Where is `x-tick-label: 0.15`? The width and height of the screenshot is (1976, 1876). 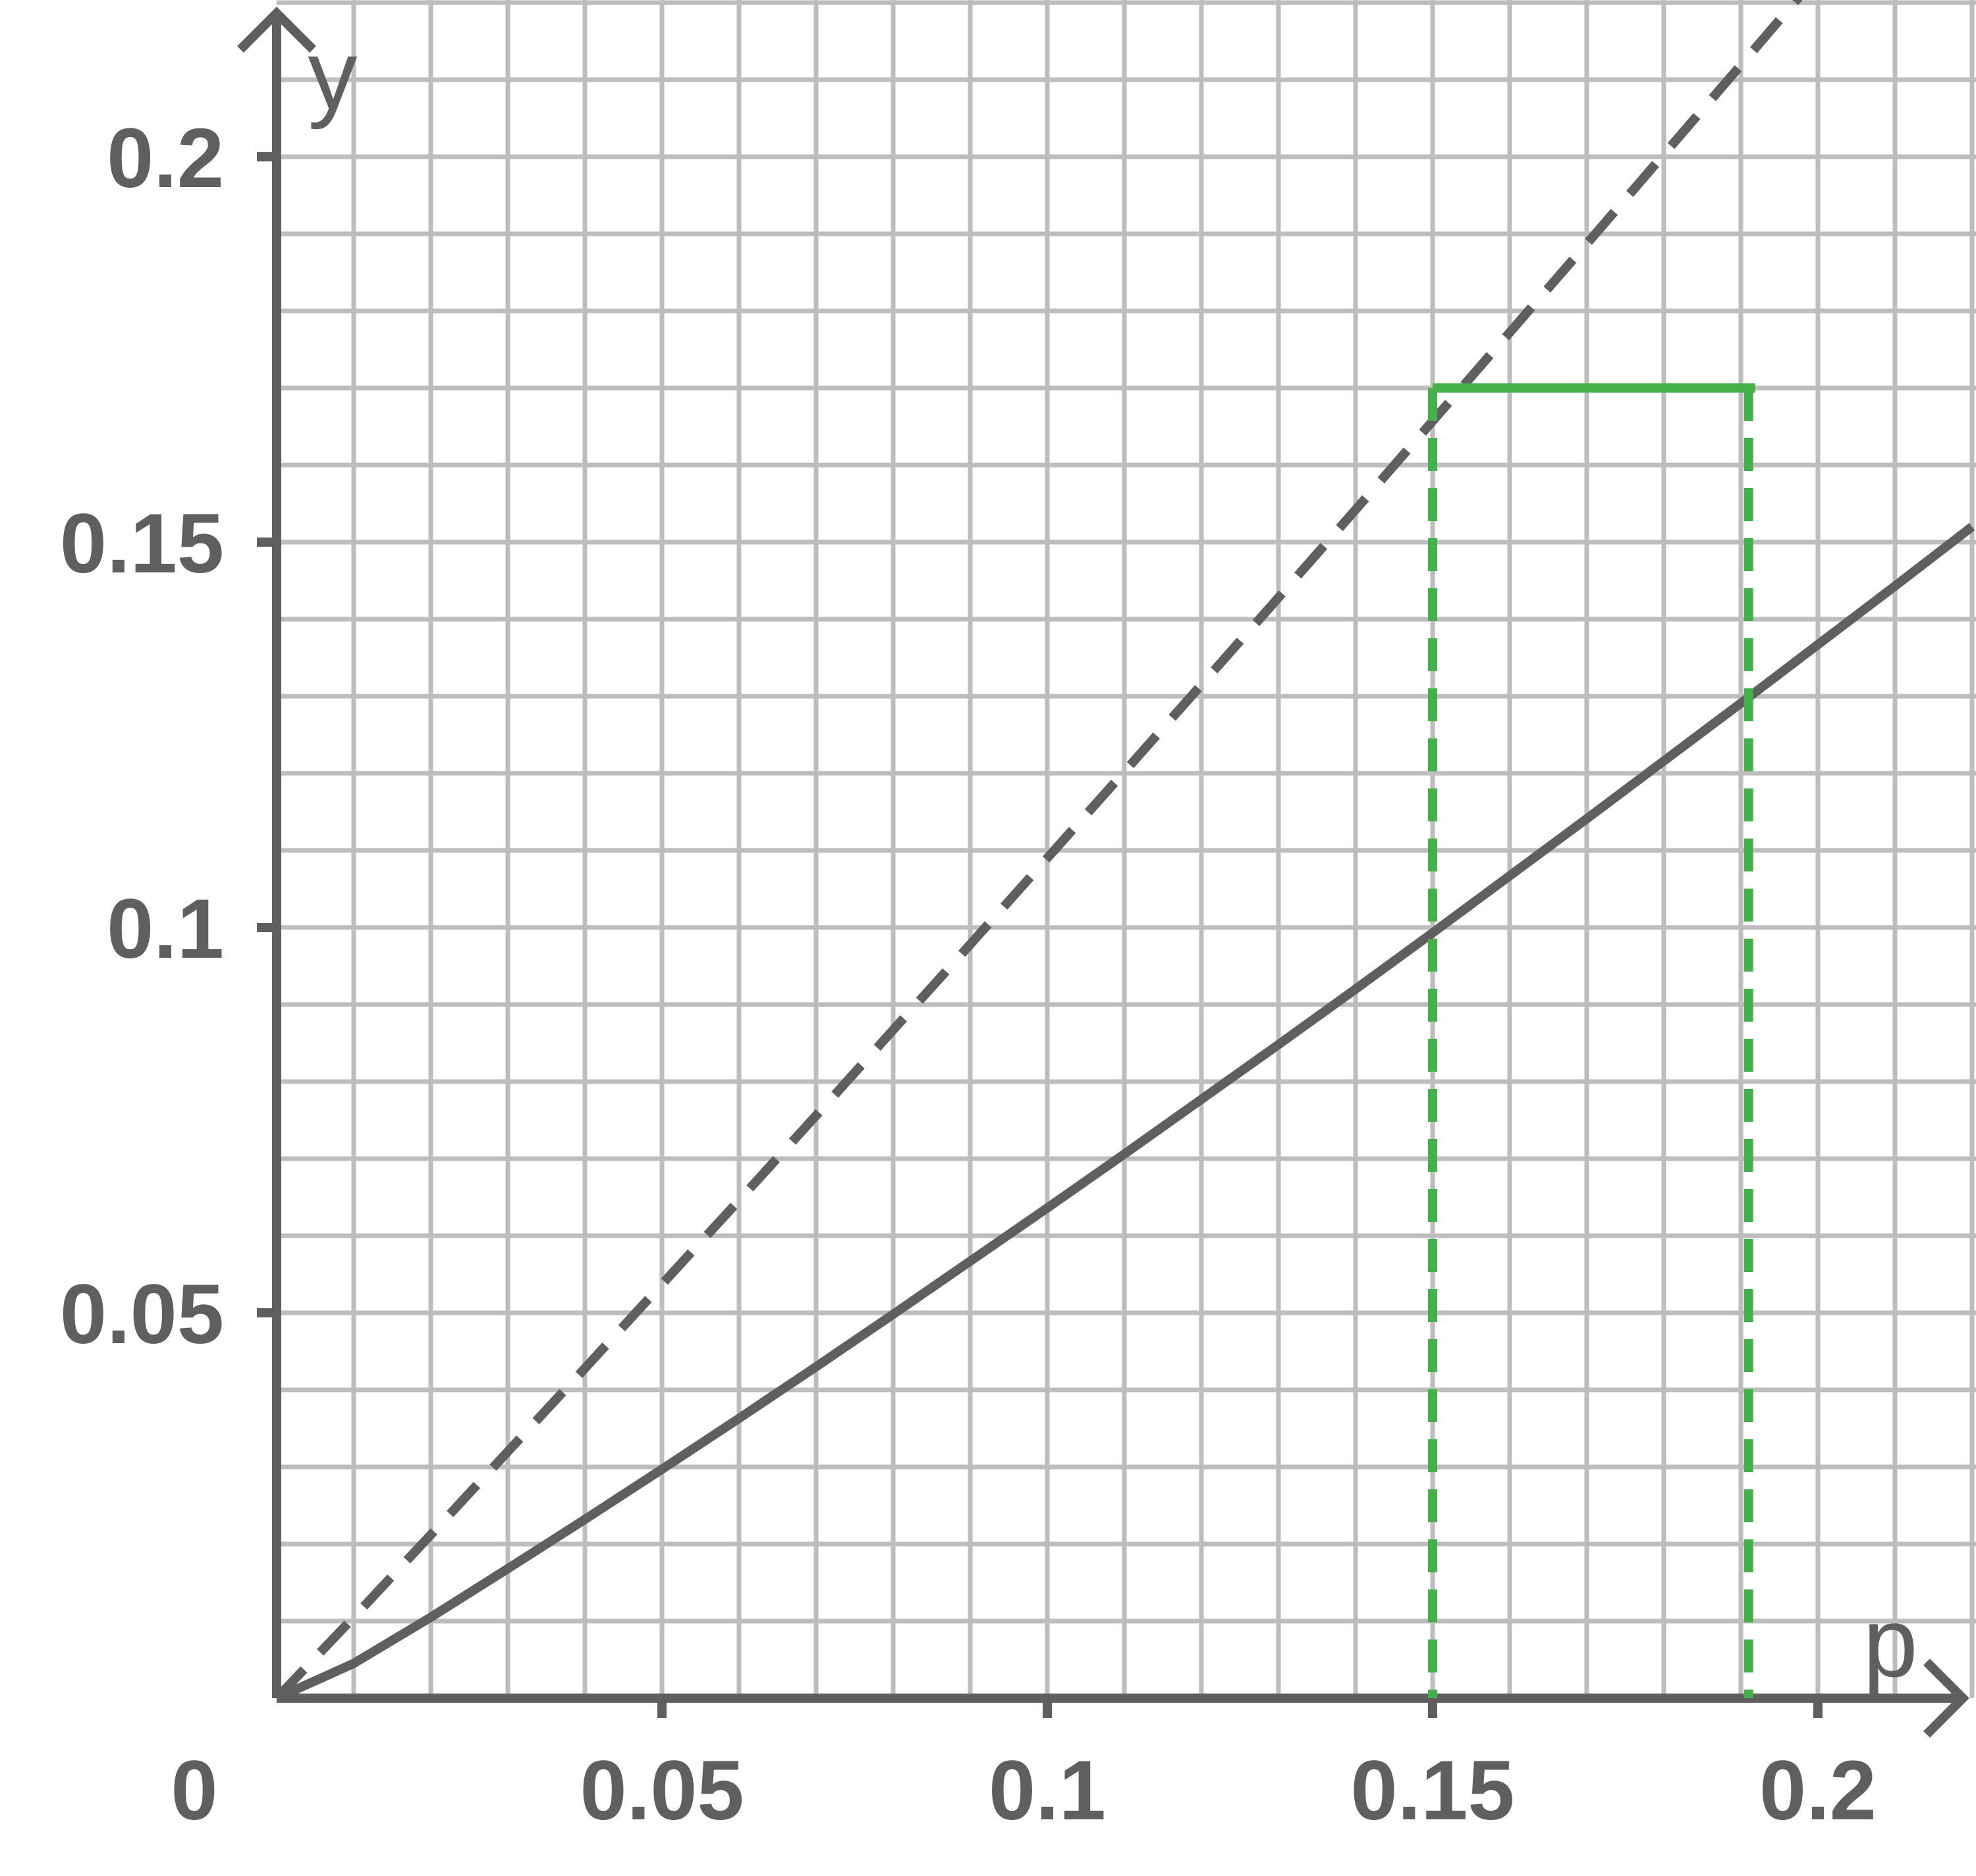
x-tick-label: 0.15 is located at coordinates (1432, 1791).